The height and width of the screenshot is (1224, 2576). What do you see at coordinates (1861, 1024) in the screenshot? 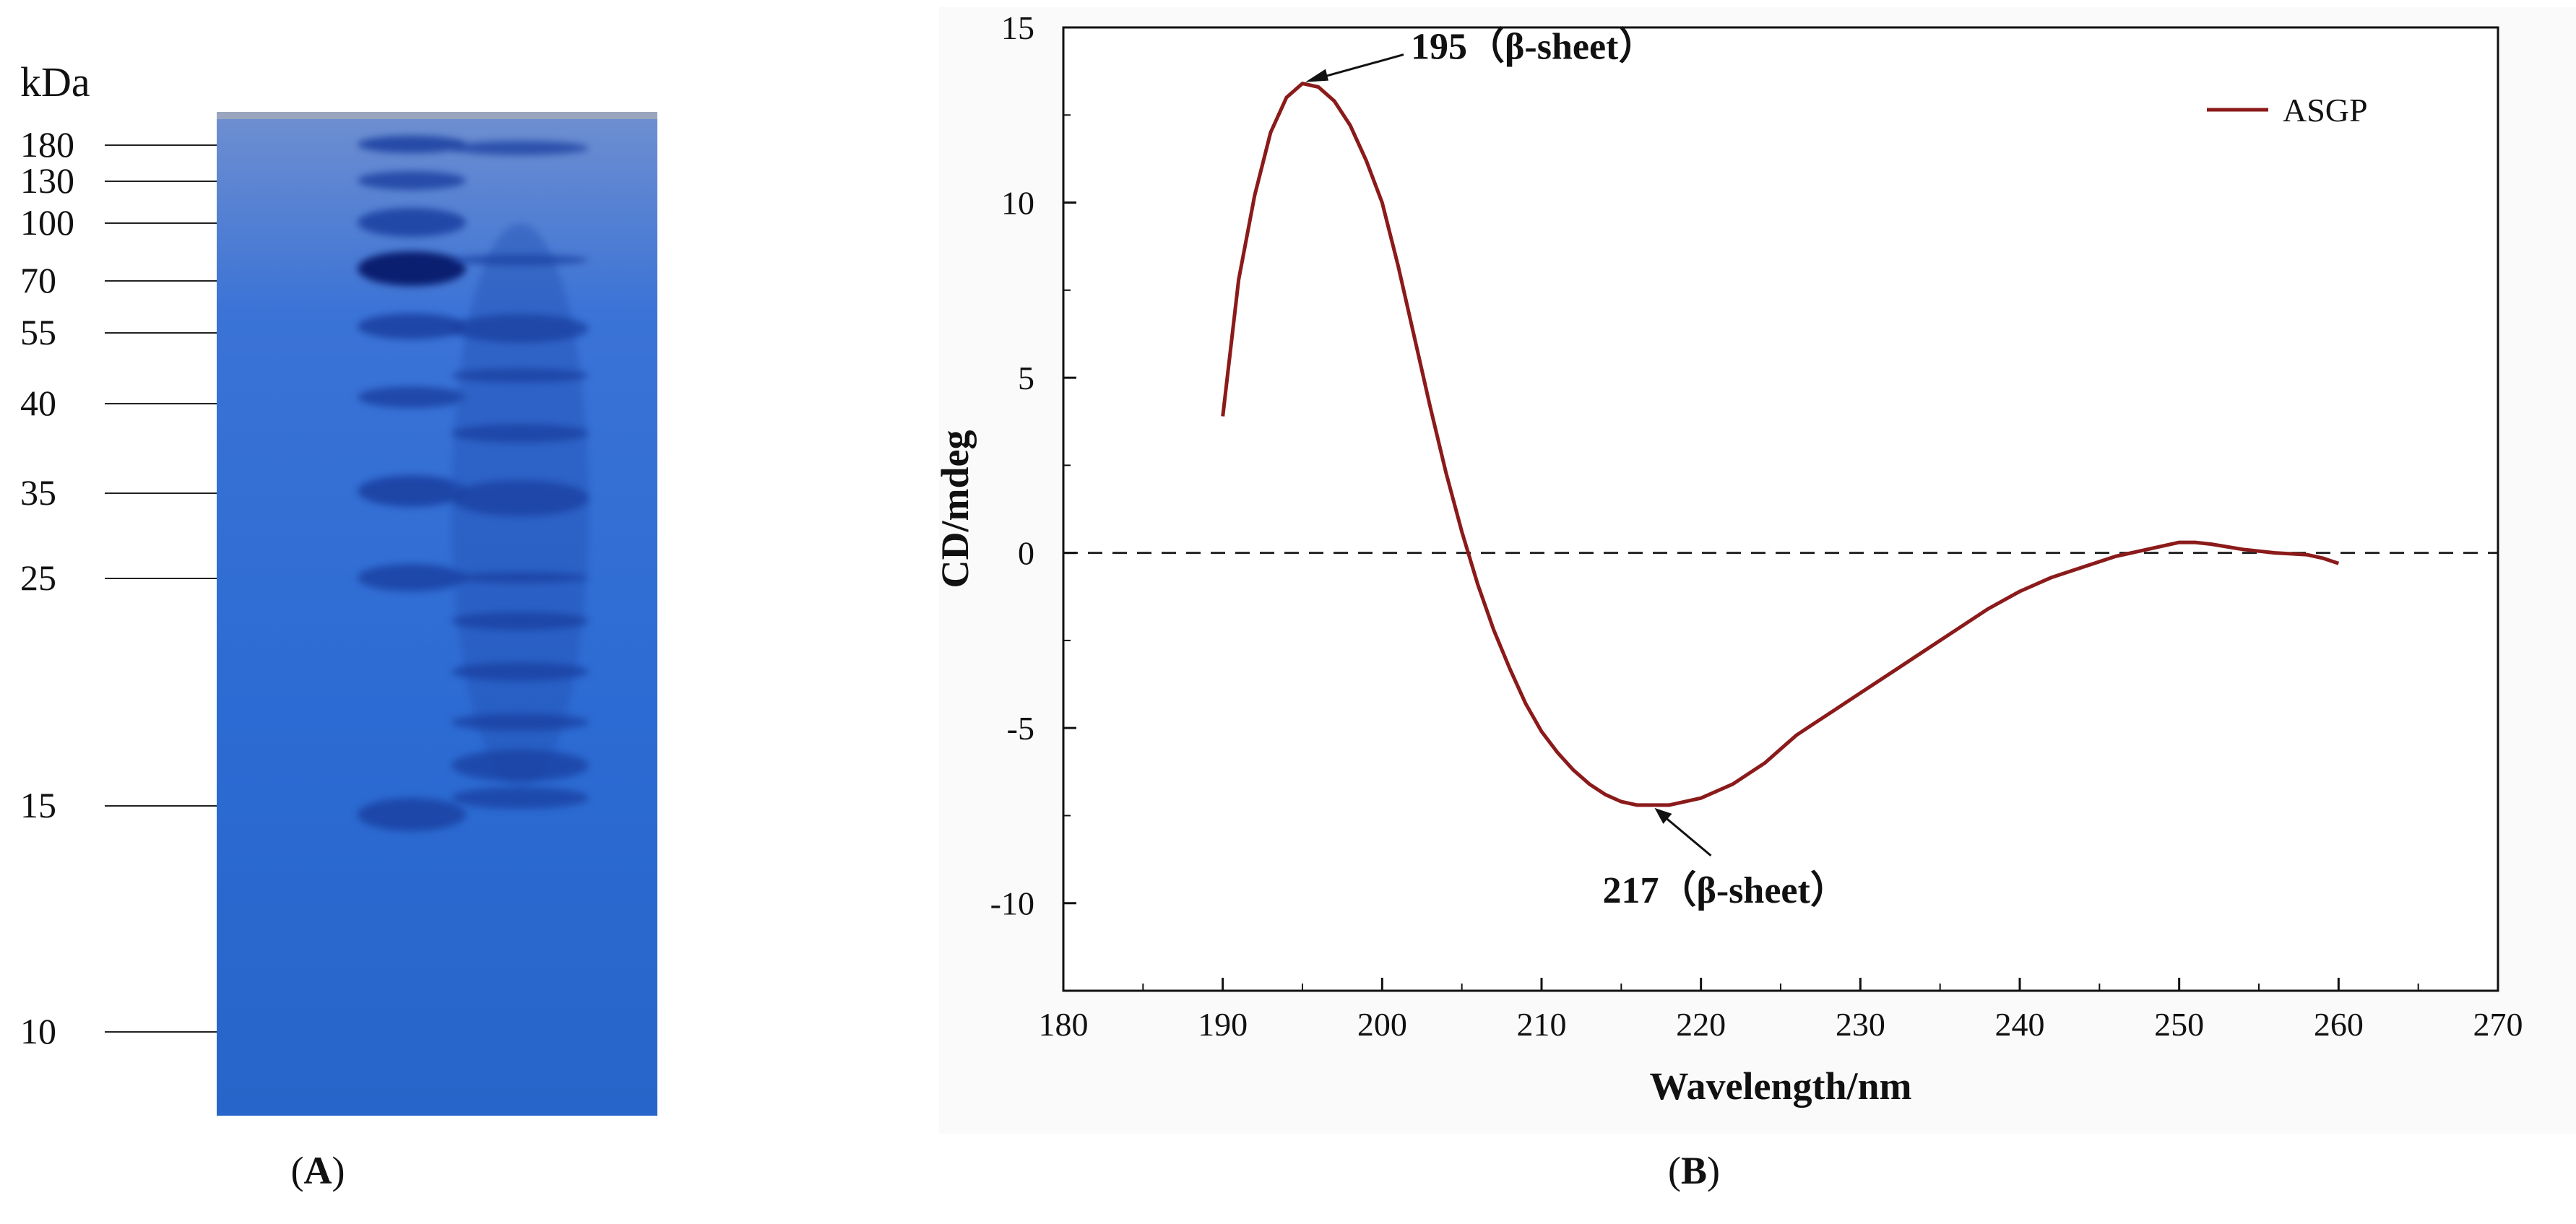
I see `x-tick-label: 230` at bounding box center [1861, 1024].